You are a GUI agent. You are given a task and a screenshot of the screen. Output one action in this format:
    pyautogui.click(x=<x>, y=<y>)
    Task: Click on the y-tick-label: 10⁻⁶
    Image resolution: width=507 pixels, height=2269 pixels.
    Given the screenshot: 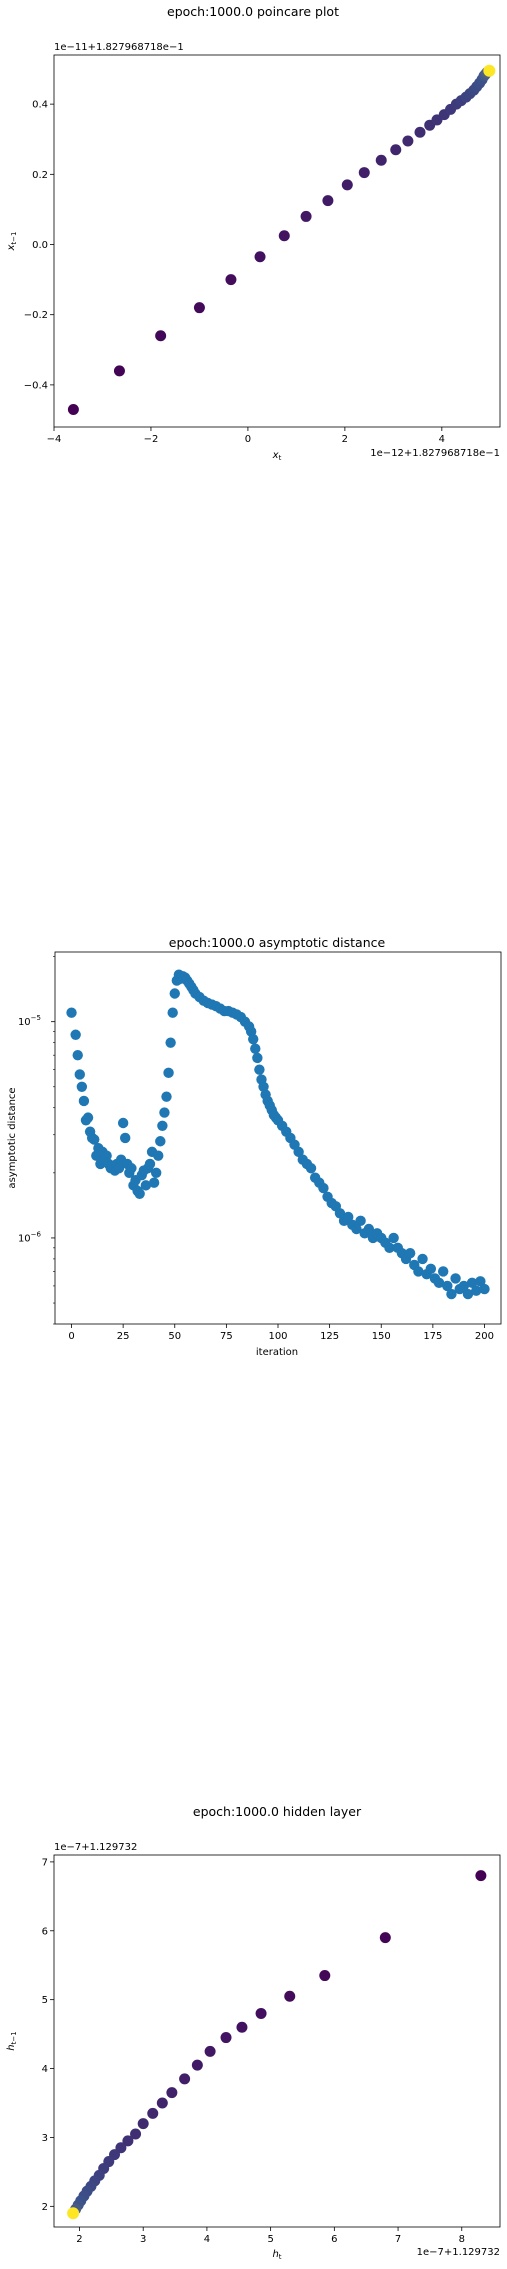 What is the action you would take?
    pyautogui.click(x=30, y=1237)
    